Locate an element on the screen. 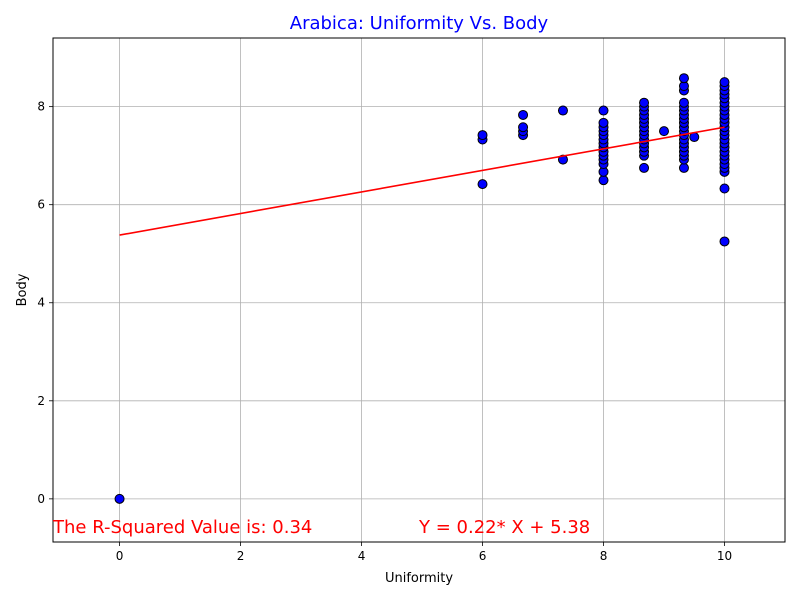  y-tick-label: 2 is located at coordinates (41, 401).